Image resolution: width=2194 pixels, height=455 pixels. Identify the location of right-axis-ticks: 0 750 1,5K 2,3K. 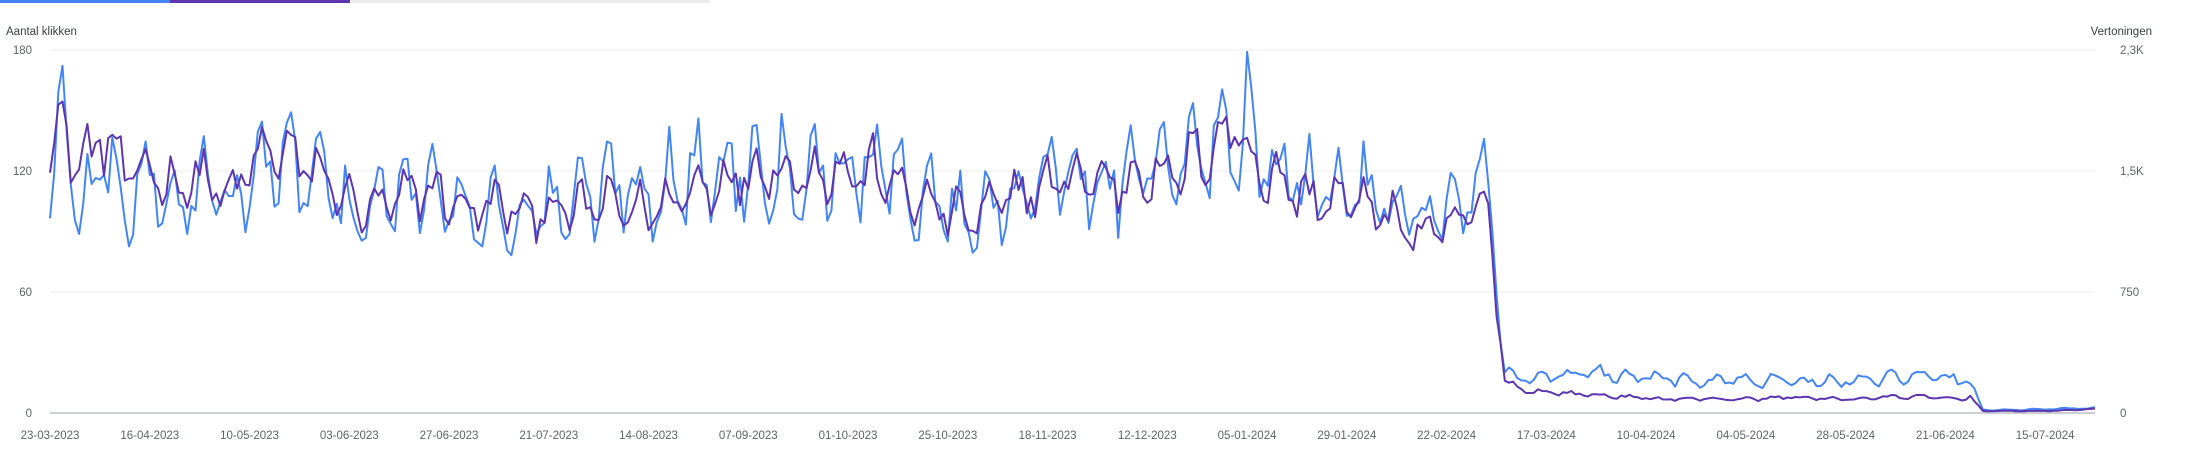
(2132, 232).